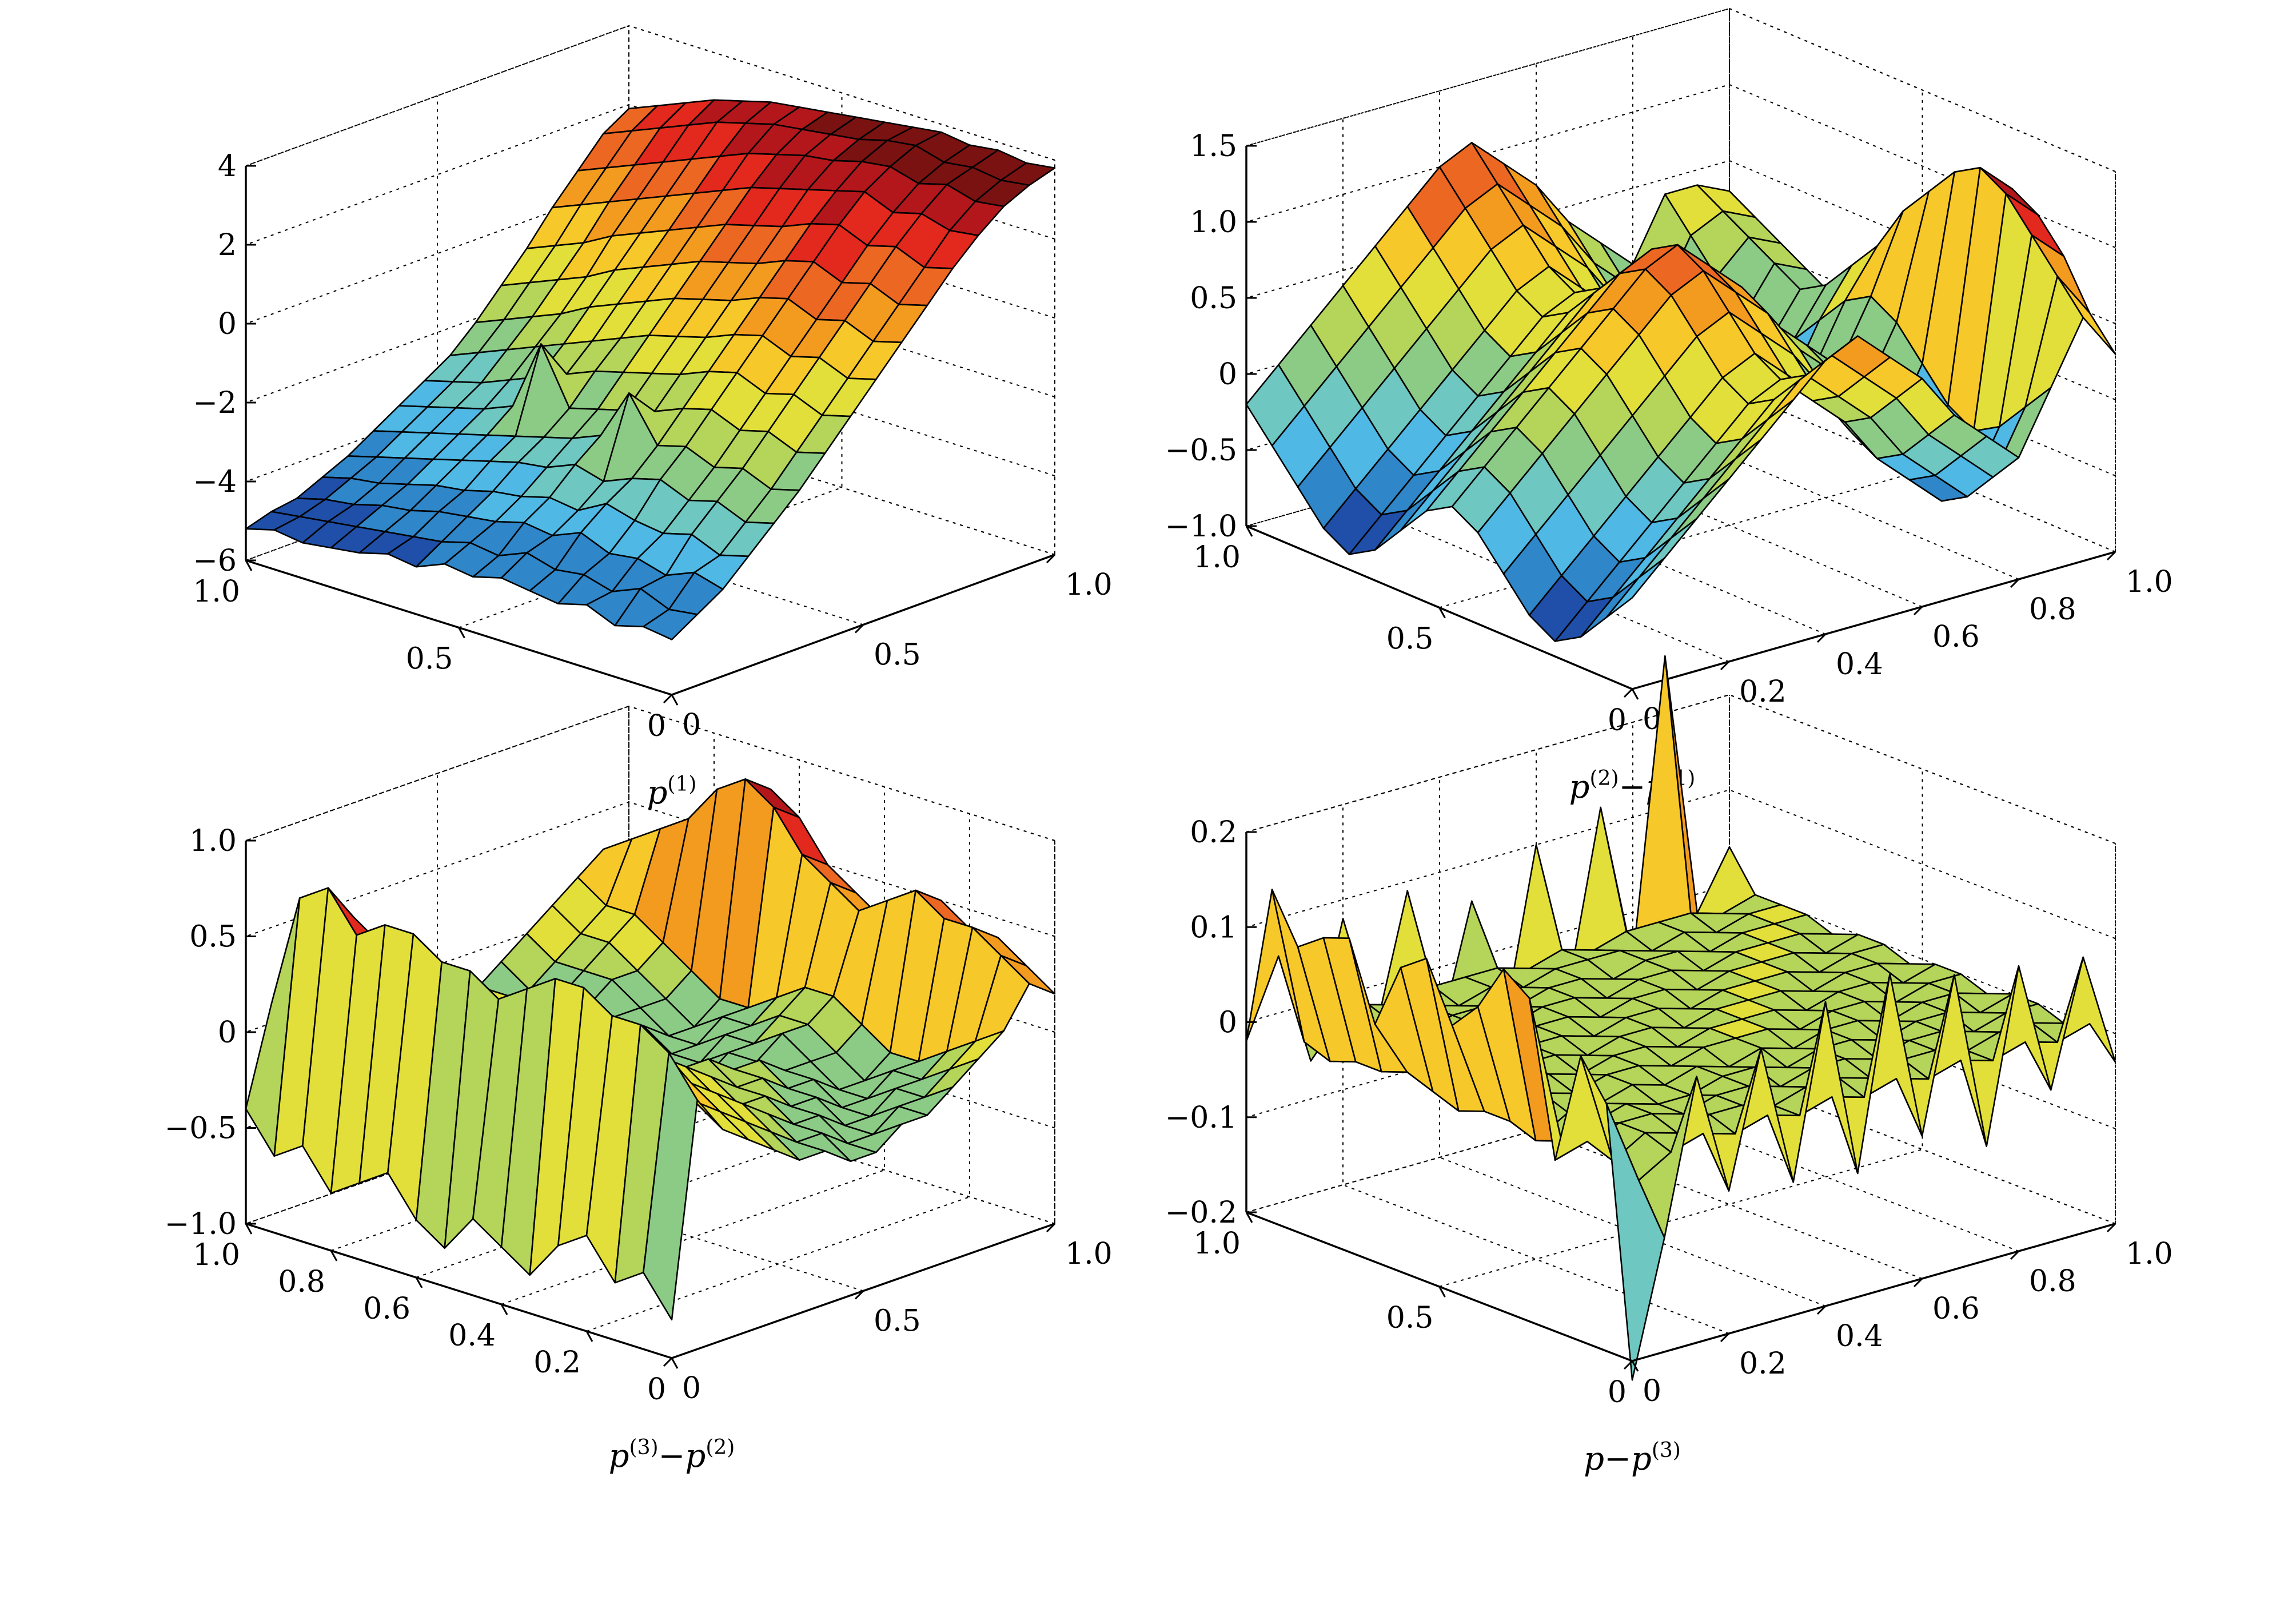  What do you see at coordinates (301, 1282) in the screenshot?
I see `x-tick-label: 0.8` at bounding box center [301, 1282].